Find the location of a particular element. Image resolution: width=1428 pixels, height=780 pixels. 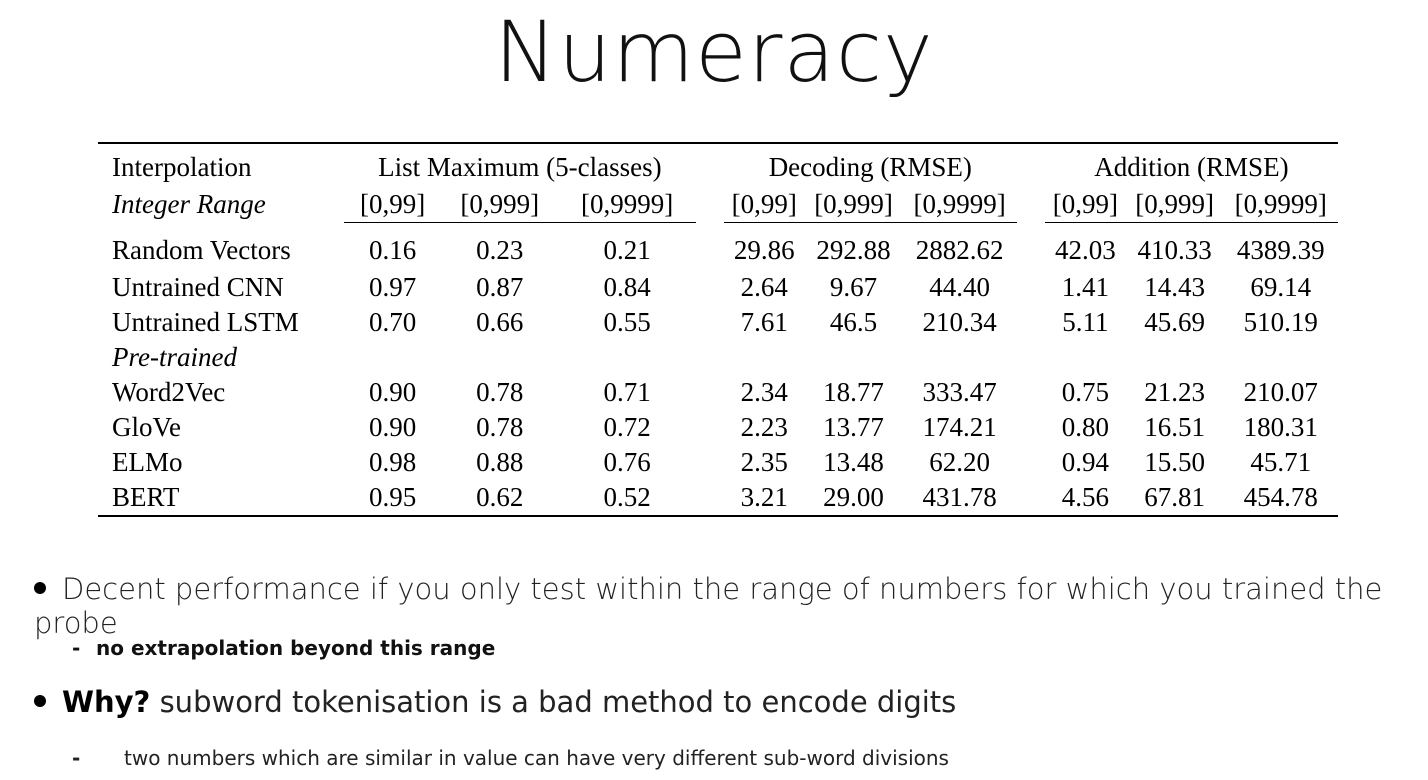

table-cell: 510.19 is located at coordinates (1280, 322).